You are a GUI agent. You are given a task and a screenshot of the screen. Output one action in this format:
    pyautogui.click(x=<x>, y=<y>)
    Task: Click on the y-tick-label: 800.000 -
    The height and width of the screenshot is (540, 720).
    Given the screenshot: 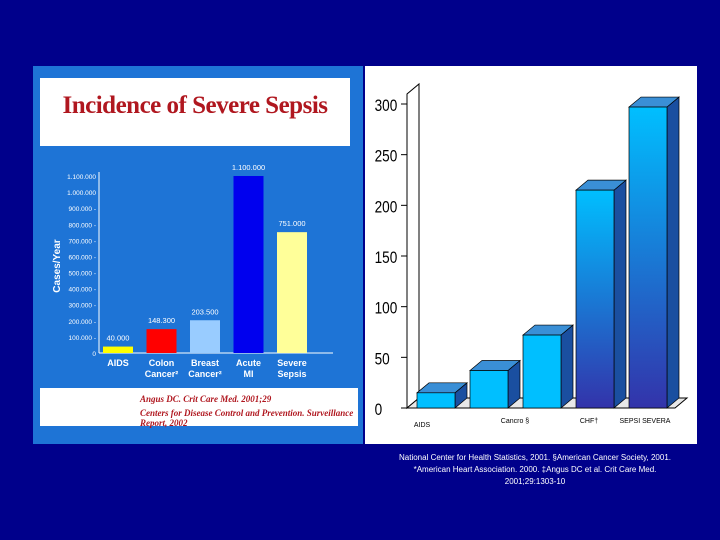 What is the action you would take?
    pyautogui.click(x=82, y=225)
    